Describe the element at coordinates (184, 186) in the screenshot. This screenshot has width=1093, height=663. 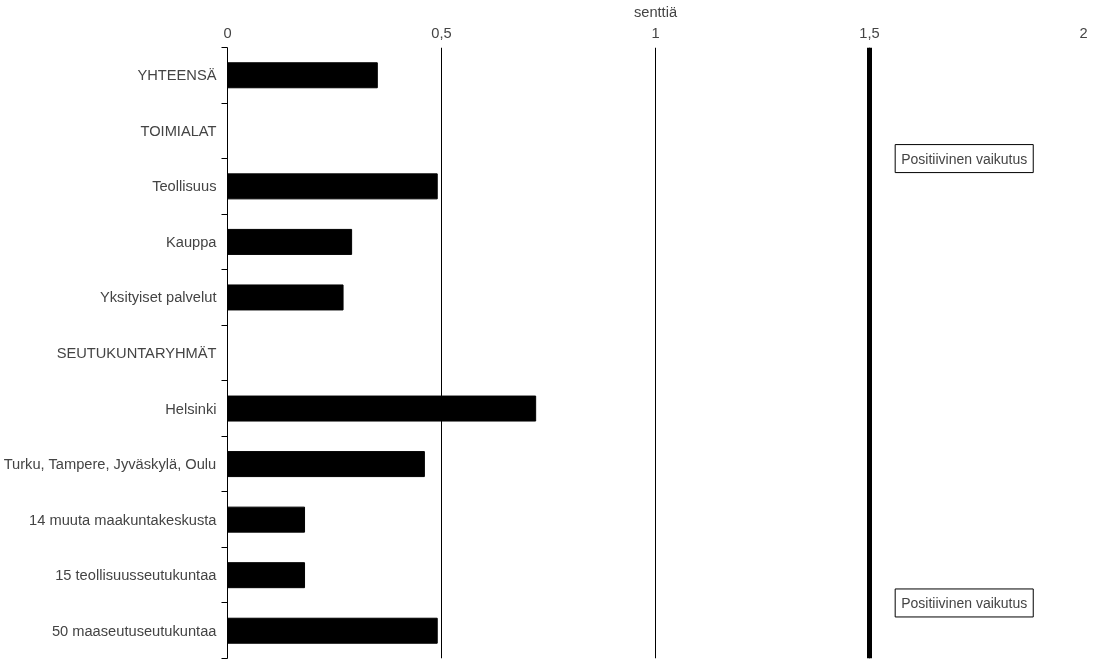
I see `y-tick-label: Teollisuus` at that location.